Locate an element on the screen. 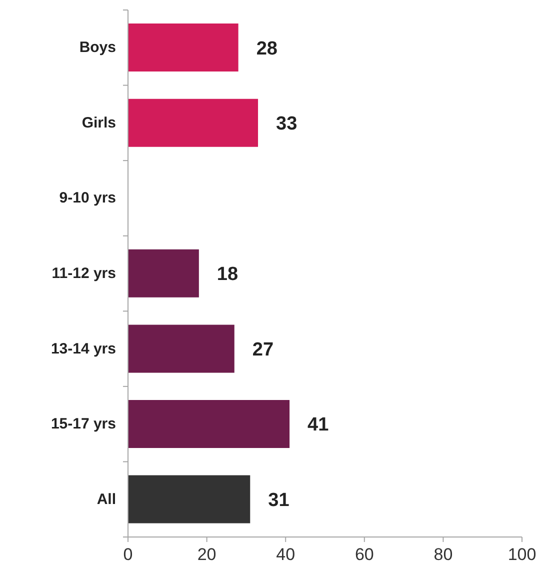  data-label: 27 is located at coordinates (263, 349).